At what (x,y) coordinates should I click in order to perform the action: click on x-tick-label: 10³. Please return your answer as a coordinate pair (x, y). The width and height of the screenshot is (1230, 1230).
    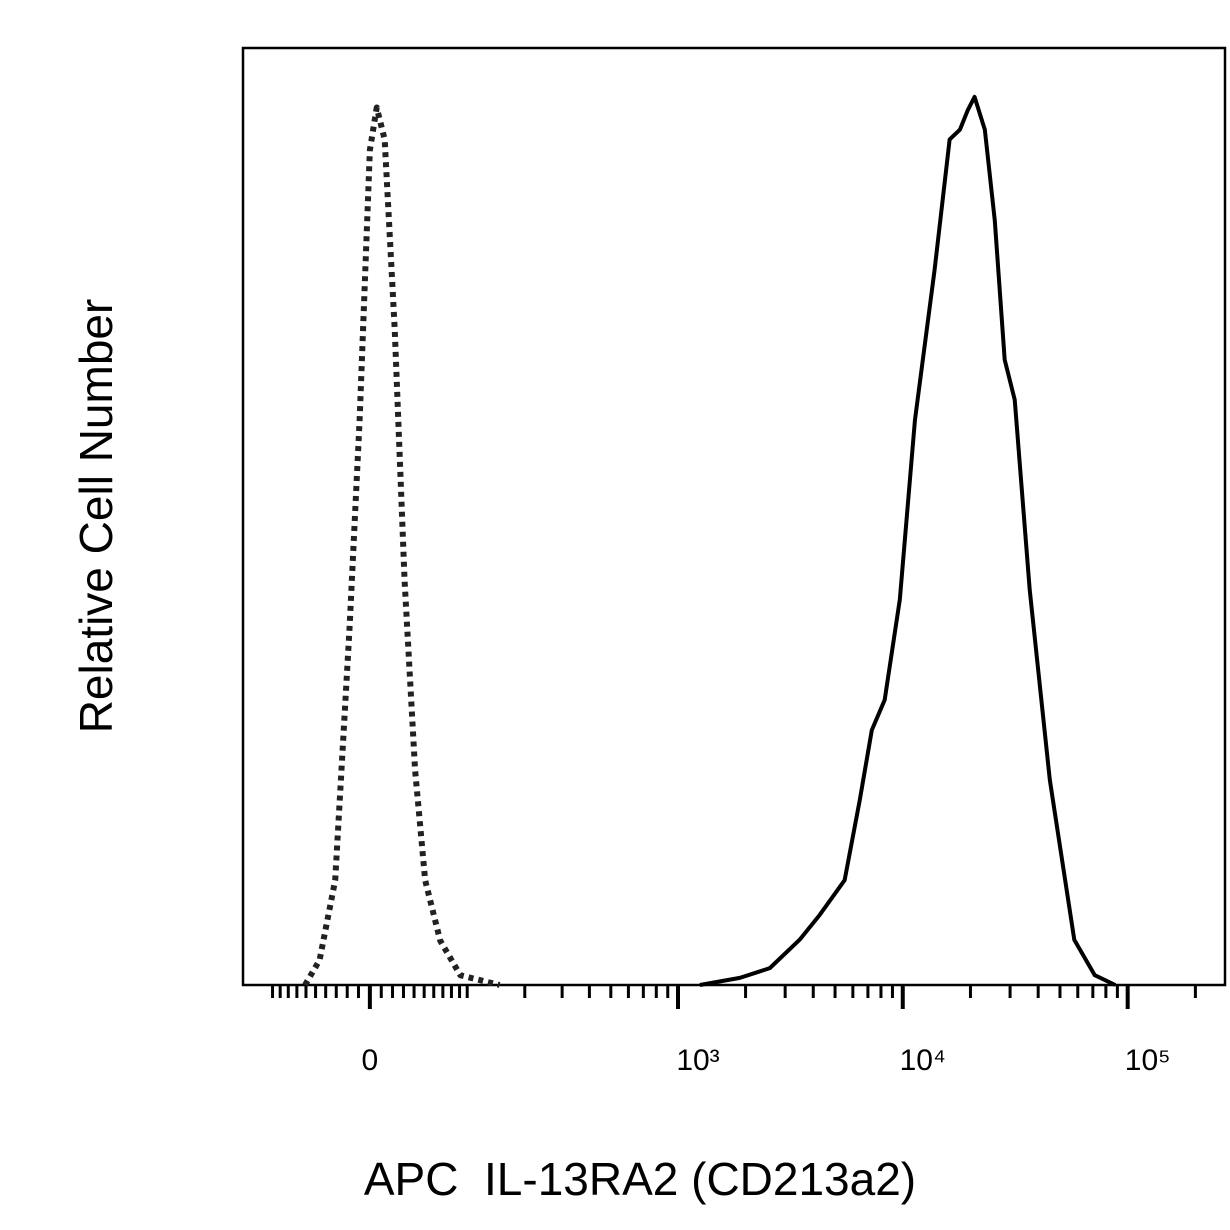
    Looking at the image, I should click on (697, 1060).